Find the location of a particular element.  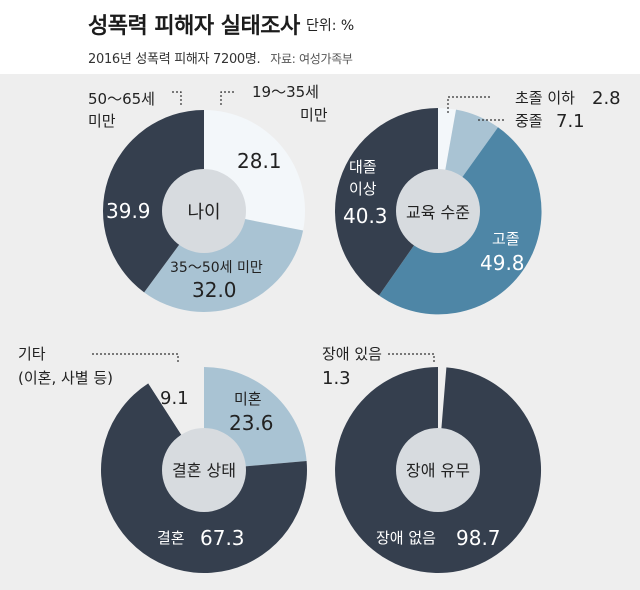

age-label-50-65-line1: 50～65세 is located at coordinates (121, 99).